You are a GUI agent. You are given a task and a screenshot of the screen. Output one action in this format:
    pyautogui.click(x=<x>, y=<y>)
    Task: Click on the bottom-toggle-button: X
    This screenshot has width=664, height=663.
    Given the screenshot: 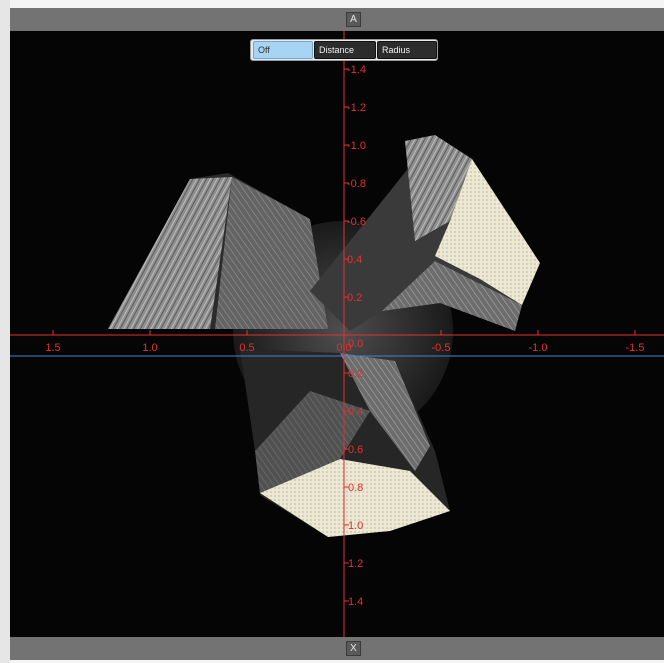 What is the action you would take?
    pyautogui.click(x=353, y=648)
    